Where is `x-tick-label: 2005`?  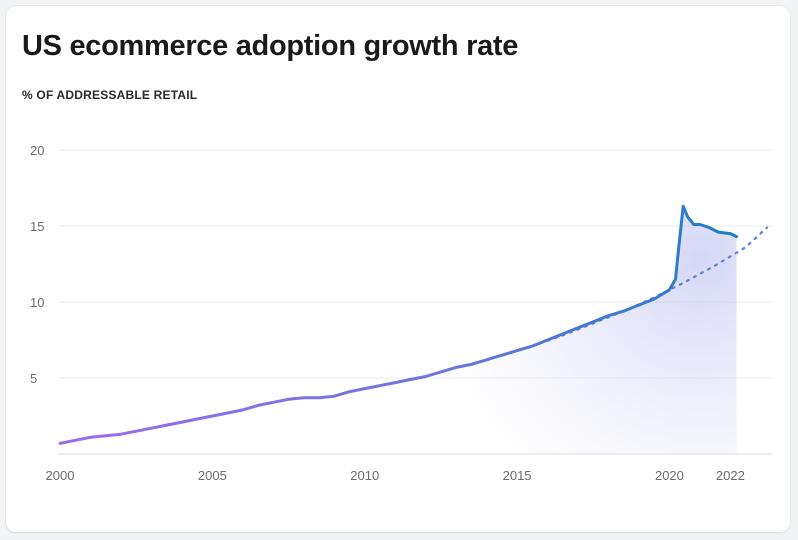 x-tick-label: 2005 is located at coordinates (212, 475).